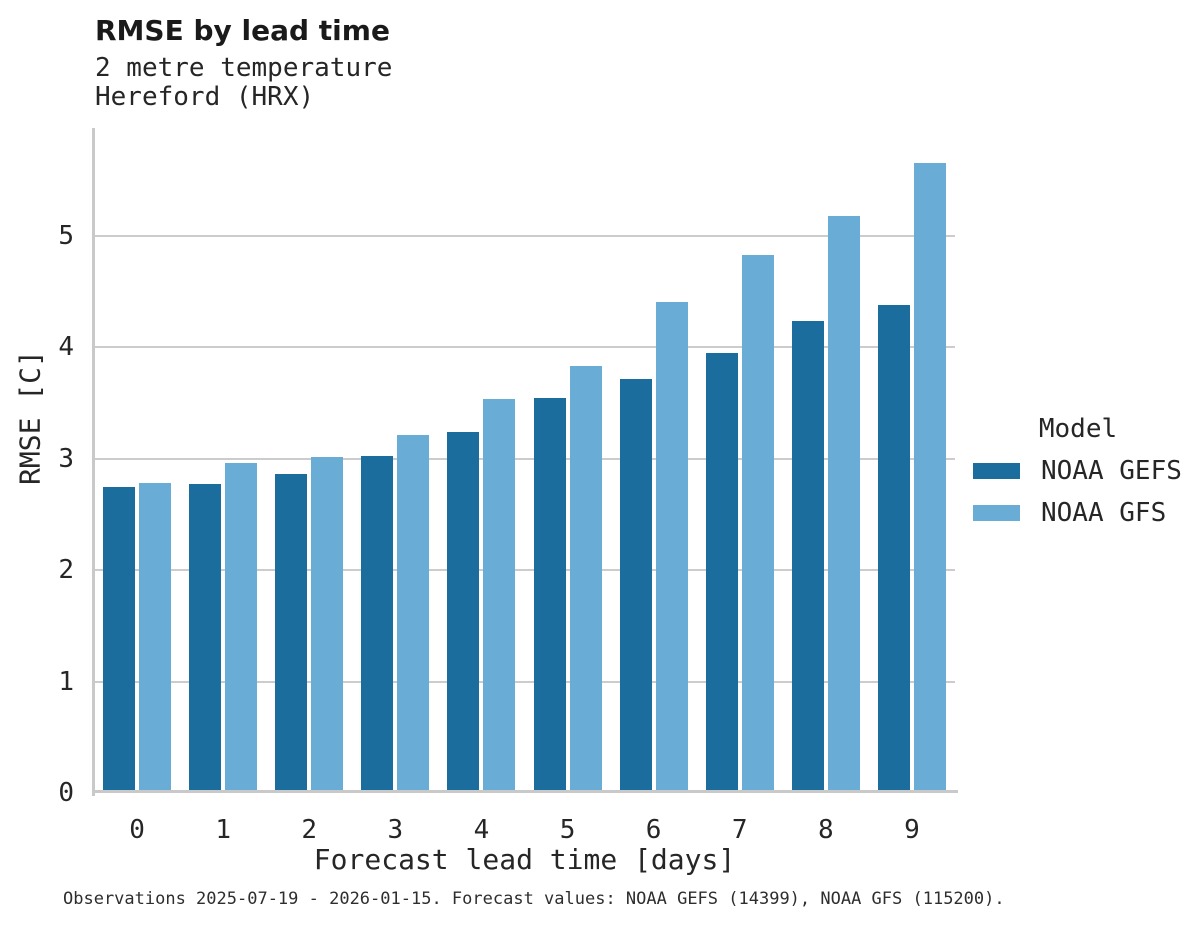 The height and width of the screenshot is (928, 1195). What do you see at coordinates (1078, 492) in the screenshot?
I see `legend-items: NOAA GEFS NOAA GFS` at bounding box center [1078, 492].